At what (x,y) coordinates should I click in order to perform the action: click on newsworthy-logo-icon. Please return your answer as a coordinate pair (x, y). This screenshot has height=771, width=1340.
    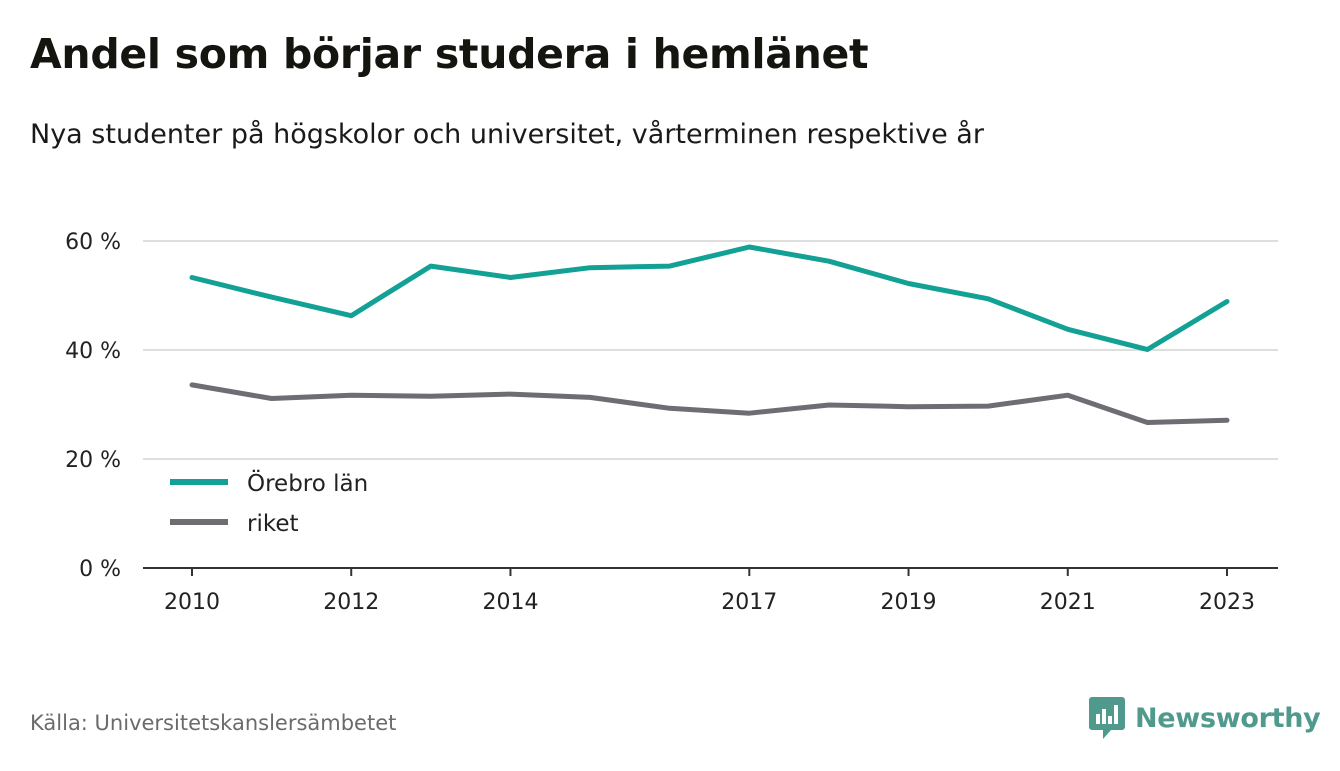
    Looking at the image, I should click on (1107, 718).